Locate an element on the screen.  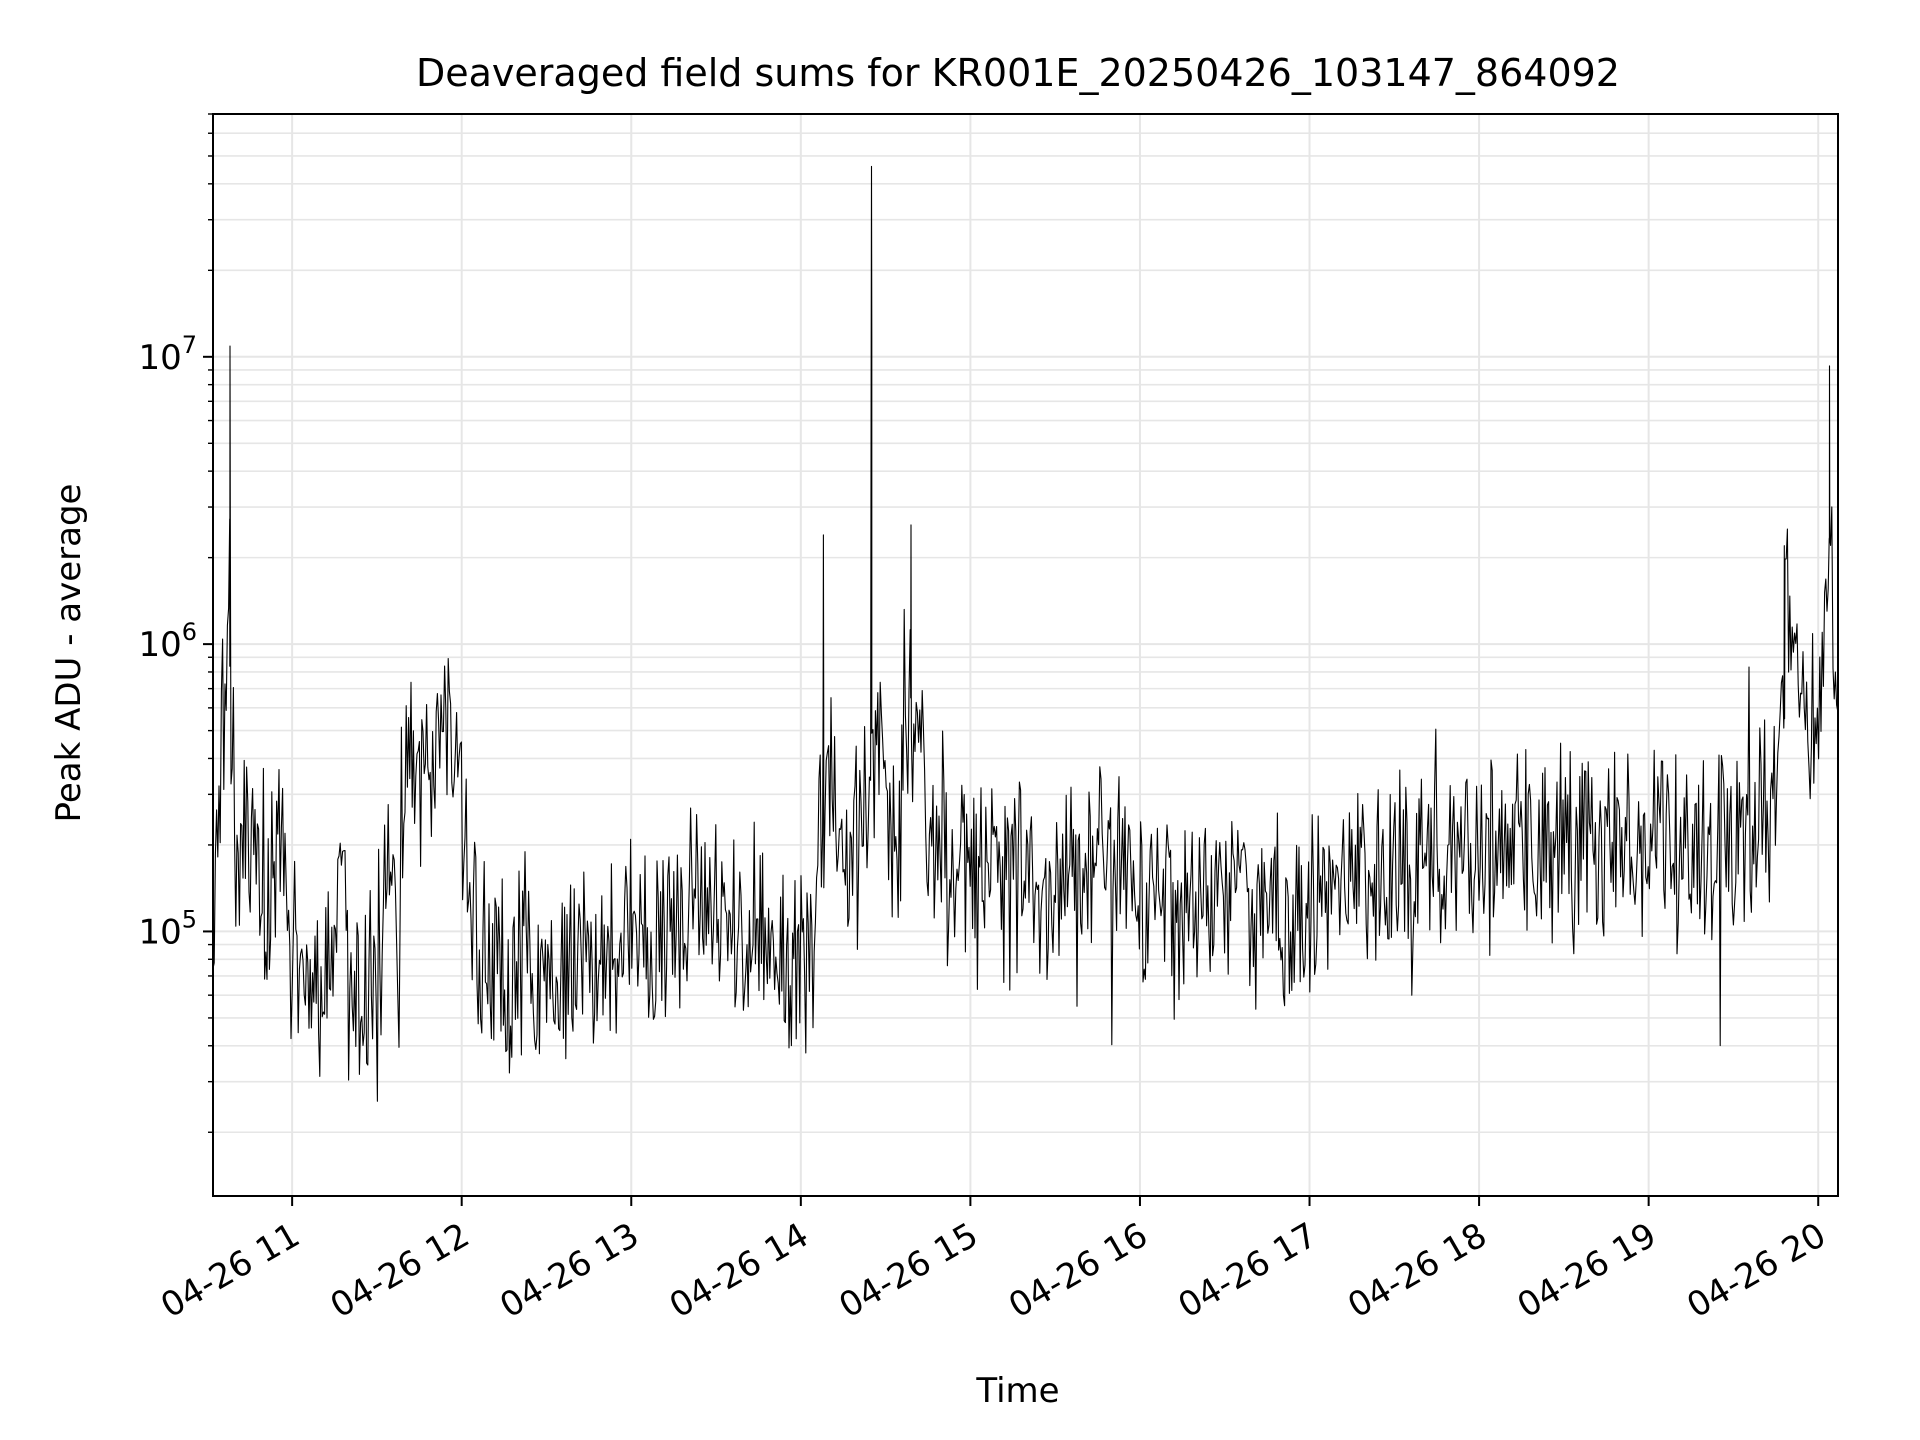
y-tick-label: 10⁵ is located at coordinates (167, 928).